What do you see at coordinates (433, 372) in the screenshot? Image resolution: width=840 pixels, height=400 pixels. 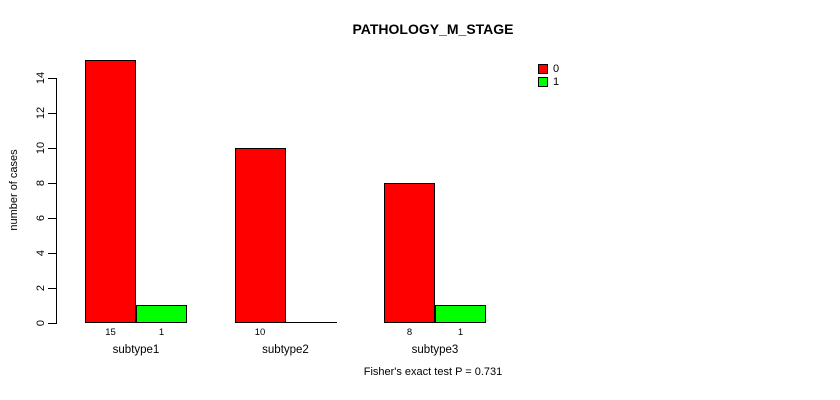 I see `annotation-text: Fisher's exact test P = 0.731` at bounding box center [433, 372].